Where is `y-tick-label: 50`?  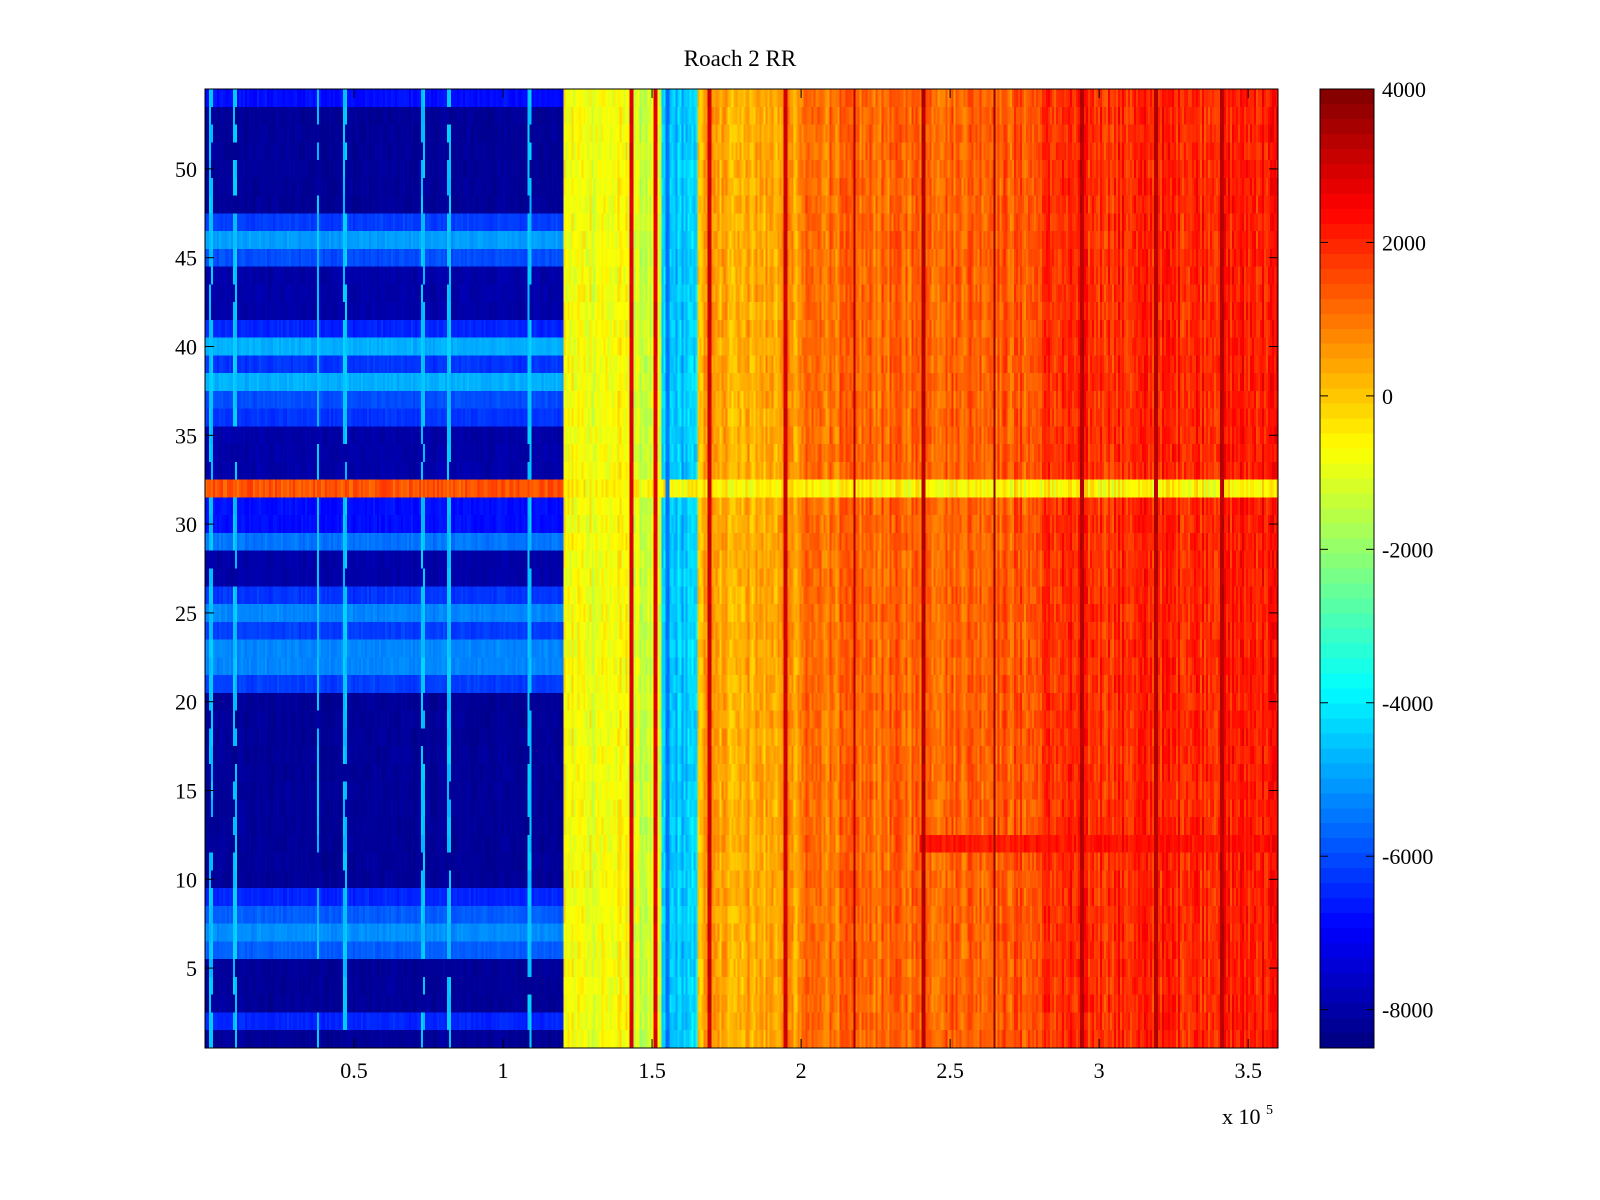 y-tick-label: 50 is located at coordinates (186, 169).